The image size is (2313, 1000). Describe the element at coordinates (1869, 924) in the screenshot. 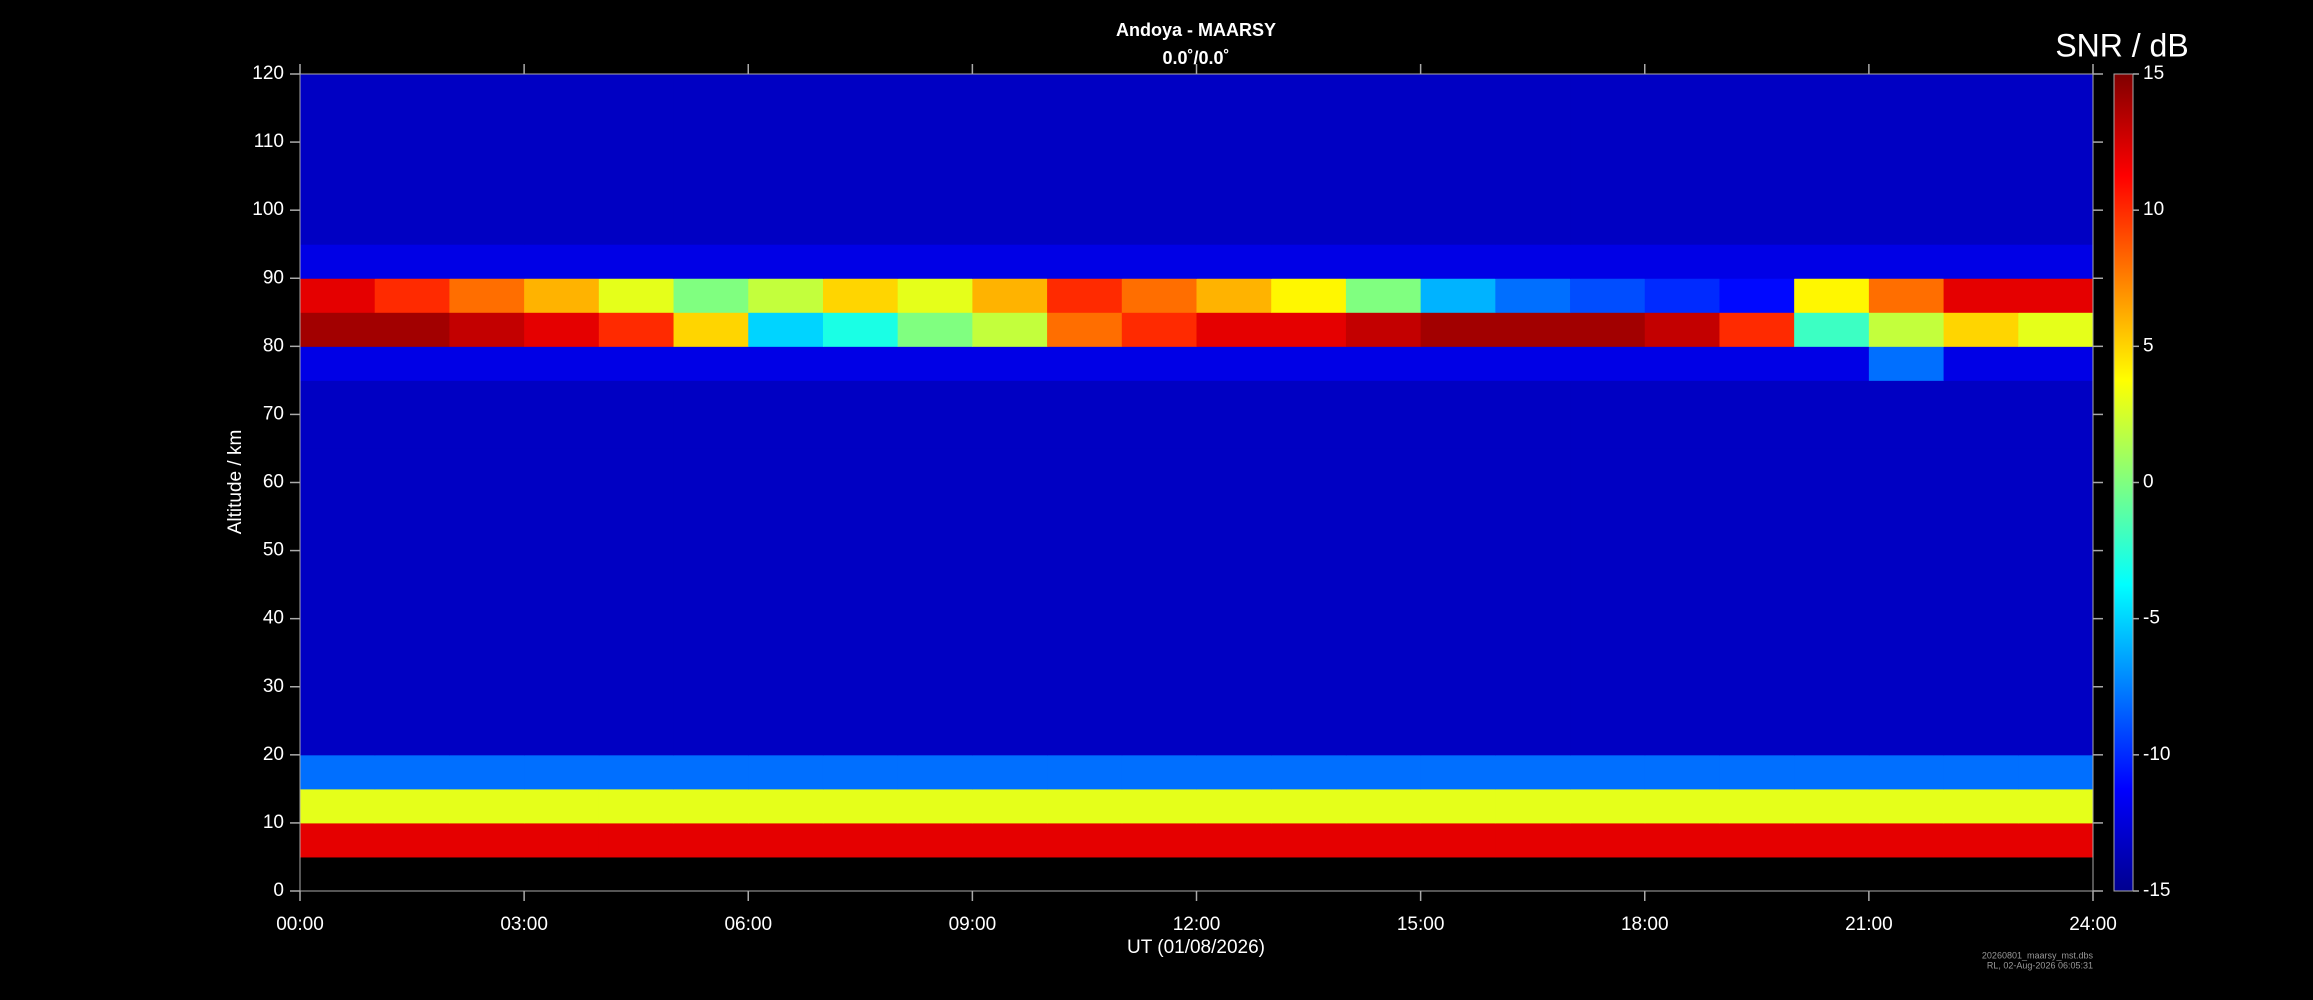

I see `x-tick-label: 21:00` at that location.